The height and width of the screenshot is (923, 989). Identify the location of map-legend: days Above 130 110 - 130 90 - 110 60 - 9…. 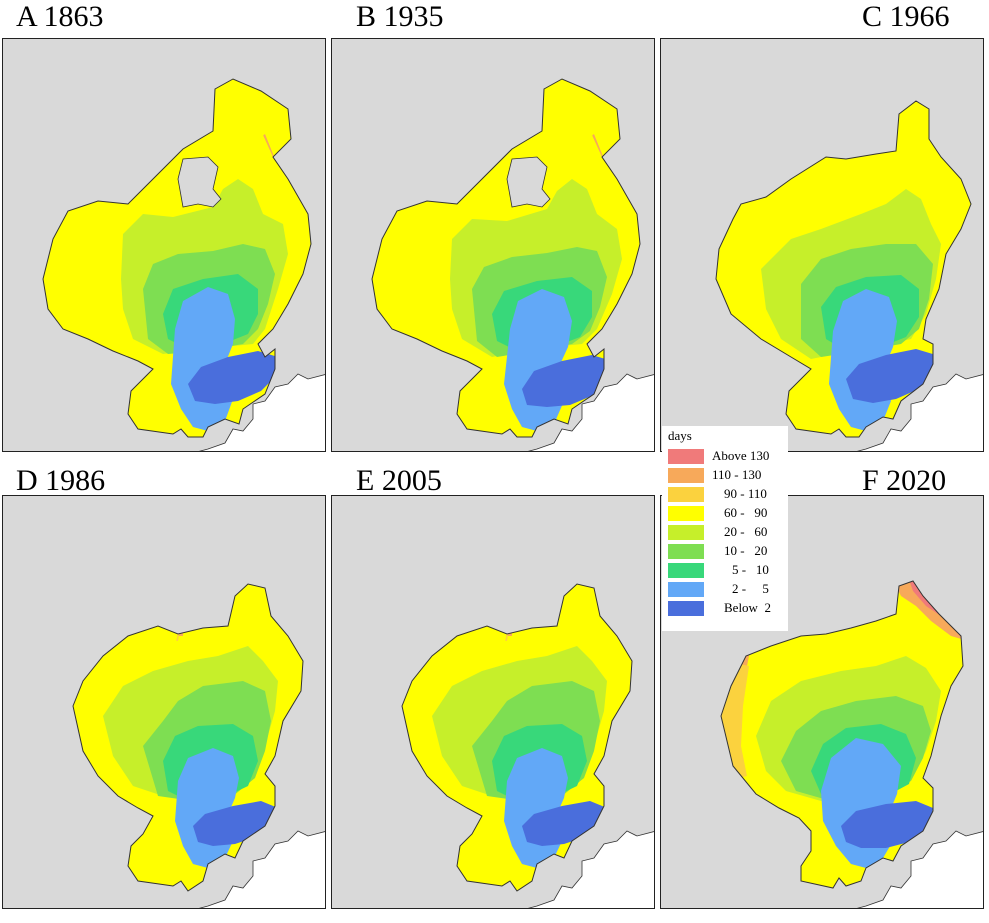
(725, 528).